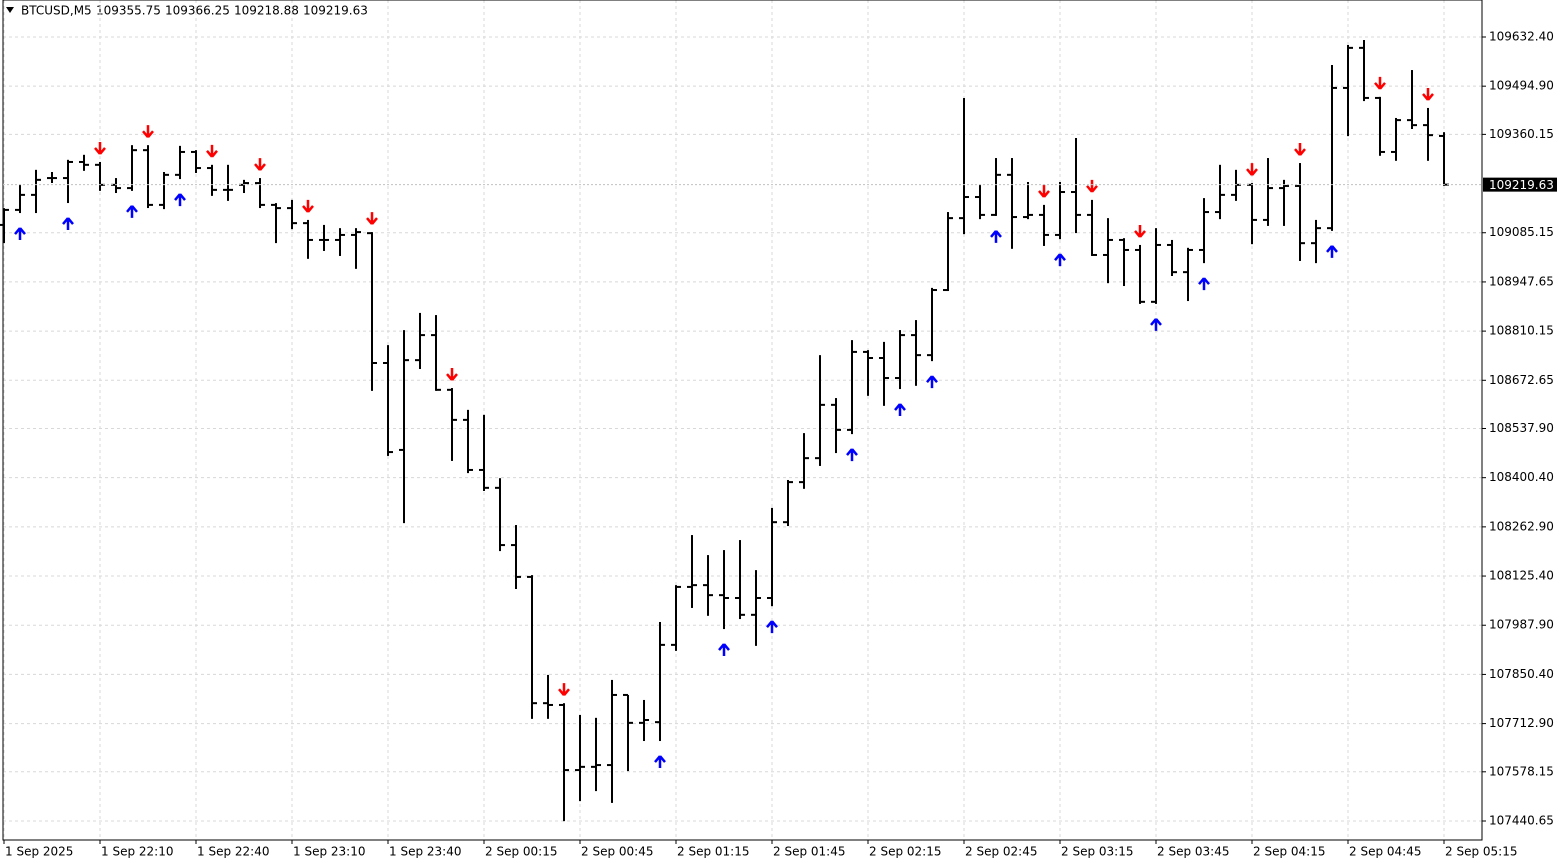 The image size is (1561, 863). Describe the element at coordinates (1097, 852) in the screenshot. I see `x-tick-label: 2 Sep 03:15` at that location.